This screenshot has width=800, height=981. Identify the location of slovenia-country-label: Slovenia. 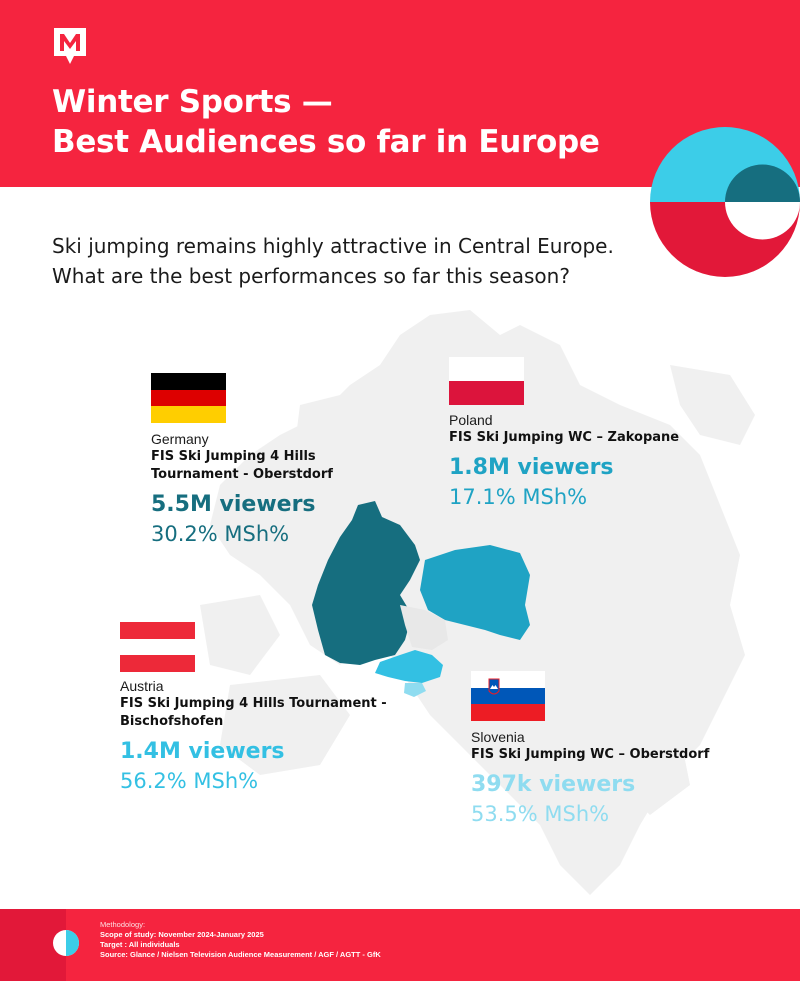
(498, 737).